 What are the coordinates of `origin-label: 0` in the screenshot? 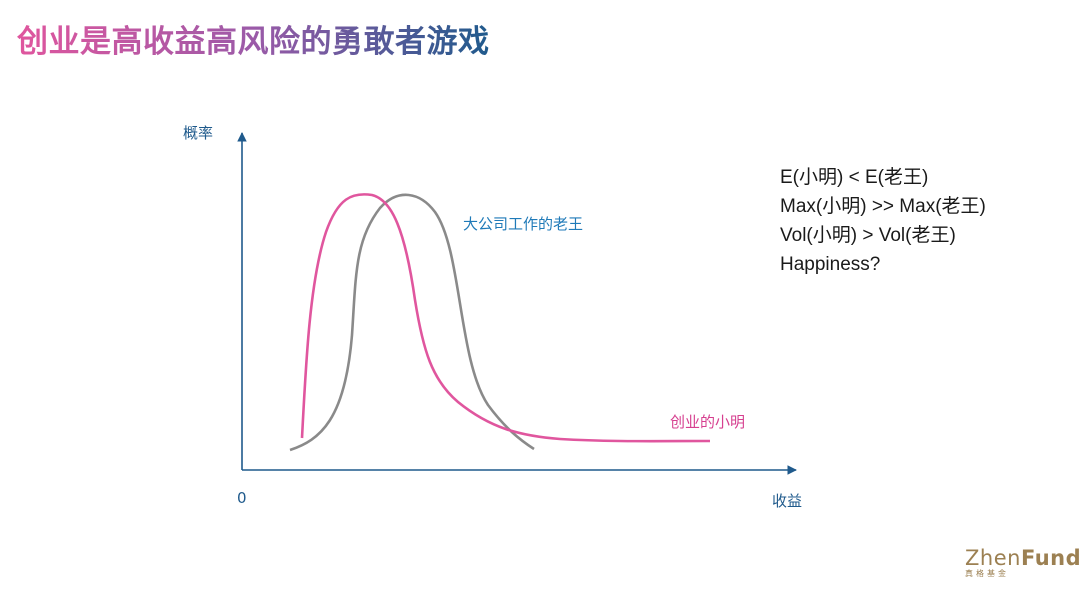 It's located at (242, 498).